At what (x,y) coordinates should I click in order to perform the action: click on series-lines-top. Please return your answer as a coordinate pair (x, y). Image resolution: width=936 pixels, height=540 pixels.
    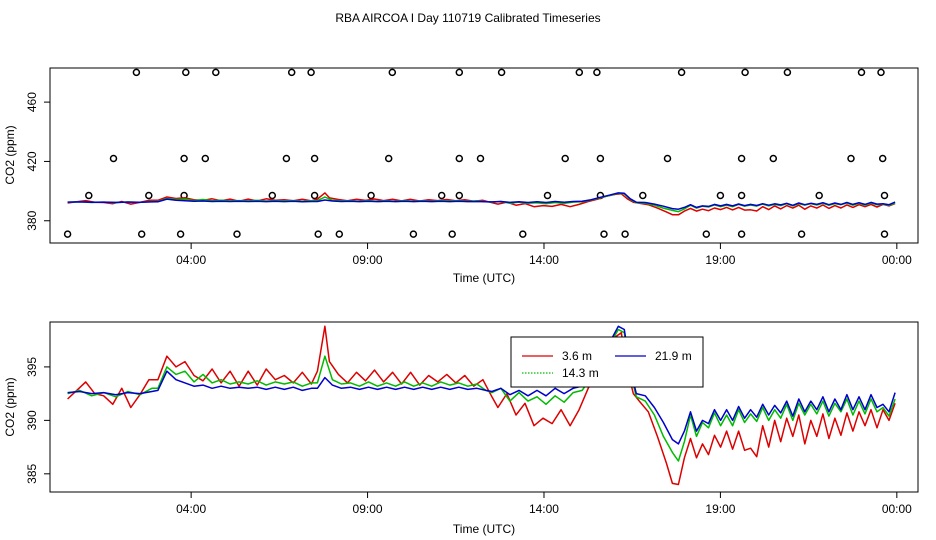
    Looking at the image, I should click on (481, 204).